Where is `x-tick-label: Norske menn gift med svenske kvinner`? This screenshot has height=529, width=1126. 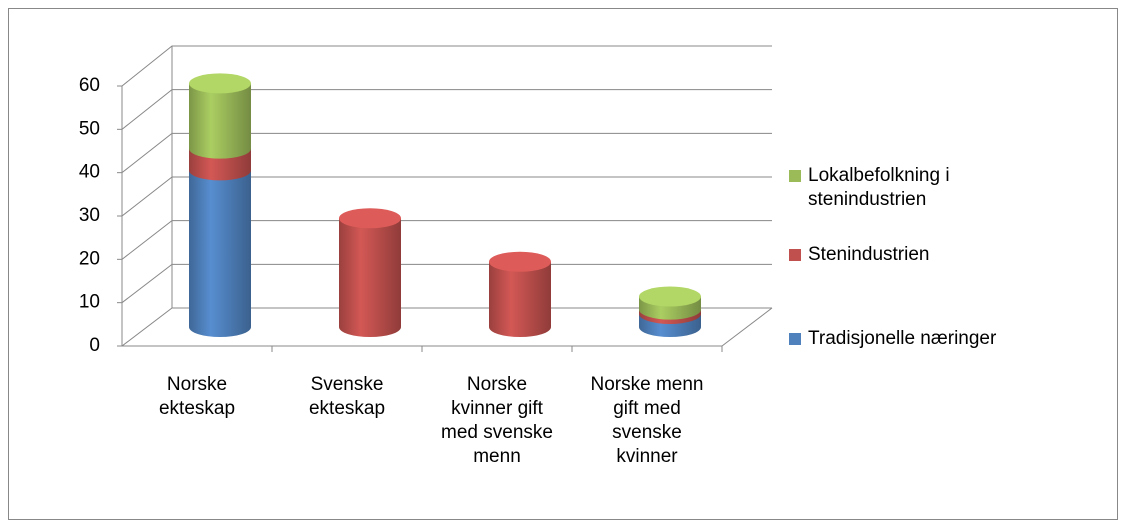
x-tick-label: Norske menn gift med svenske kvinner is located at coordinates (647, 420).